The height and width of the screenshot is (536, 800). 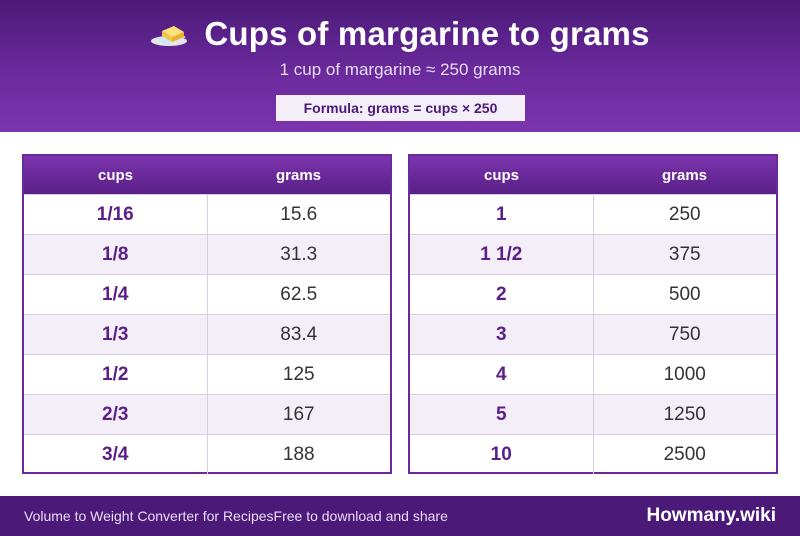 I want to click on grams-cell: 15.6, so click(x=299, y=214).